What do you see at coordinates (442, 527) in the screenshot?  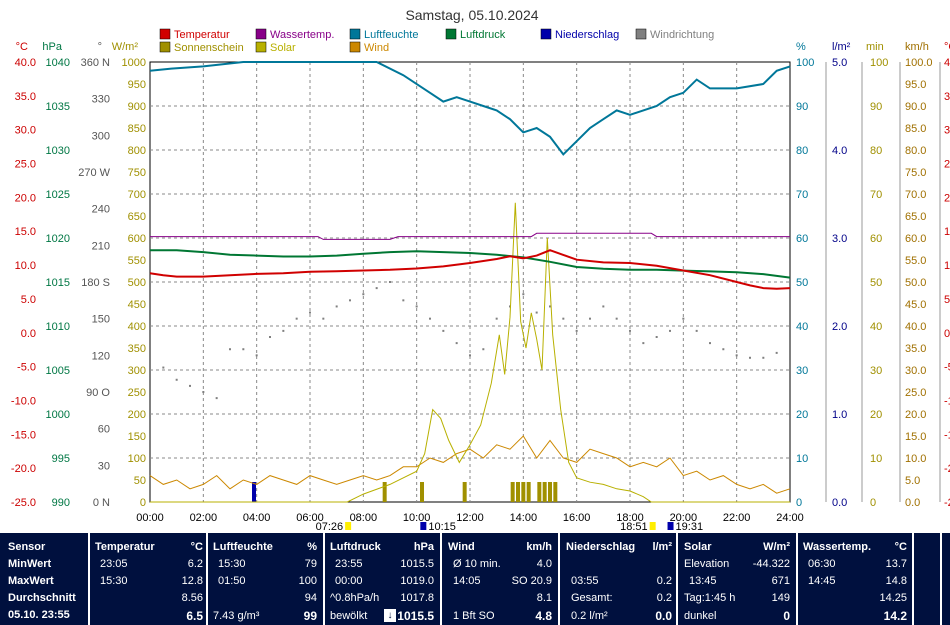 I see `sun-event-label: 10:15` at bounding box center [442, 527].